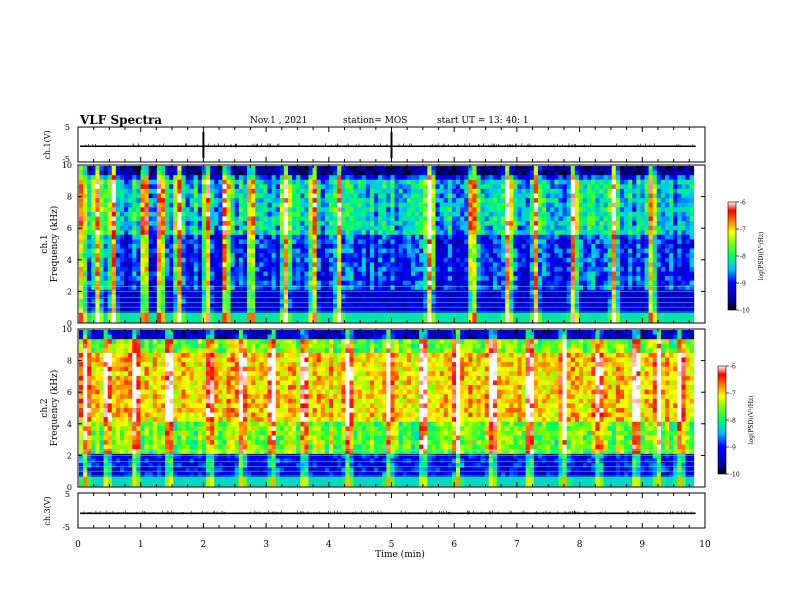 The image size is (792, 612). Describe the element at coordinates (297, 145) in the screenshot. I see `ch1-time-markers` at that location.